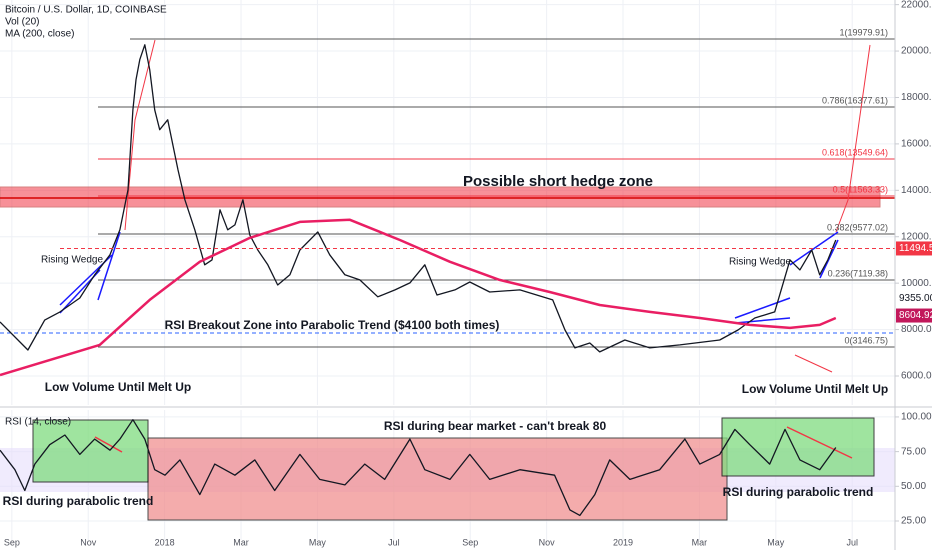  Describe the element at coordinates (38, 422) in the screenshot. I see `legend-entry: RSI (14, close)` at that location.